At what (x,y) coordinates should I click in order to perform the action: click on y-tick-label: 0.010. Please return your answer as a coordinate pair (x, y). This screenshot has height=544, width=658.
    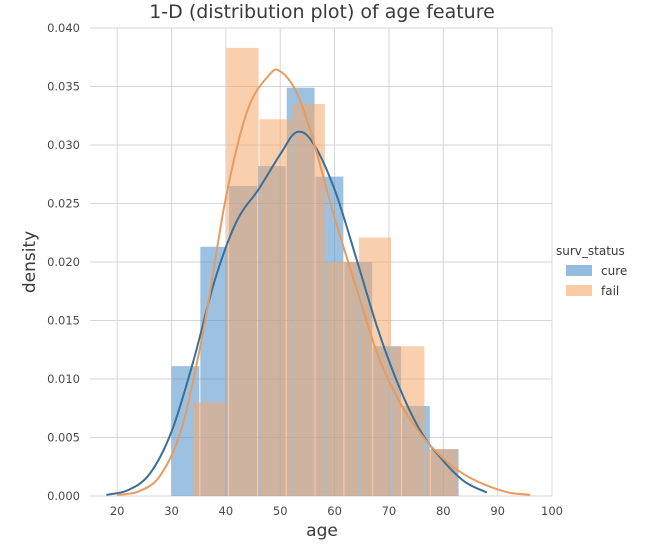
    Looking at the image, I should click on (63, 379).